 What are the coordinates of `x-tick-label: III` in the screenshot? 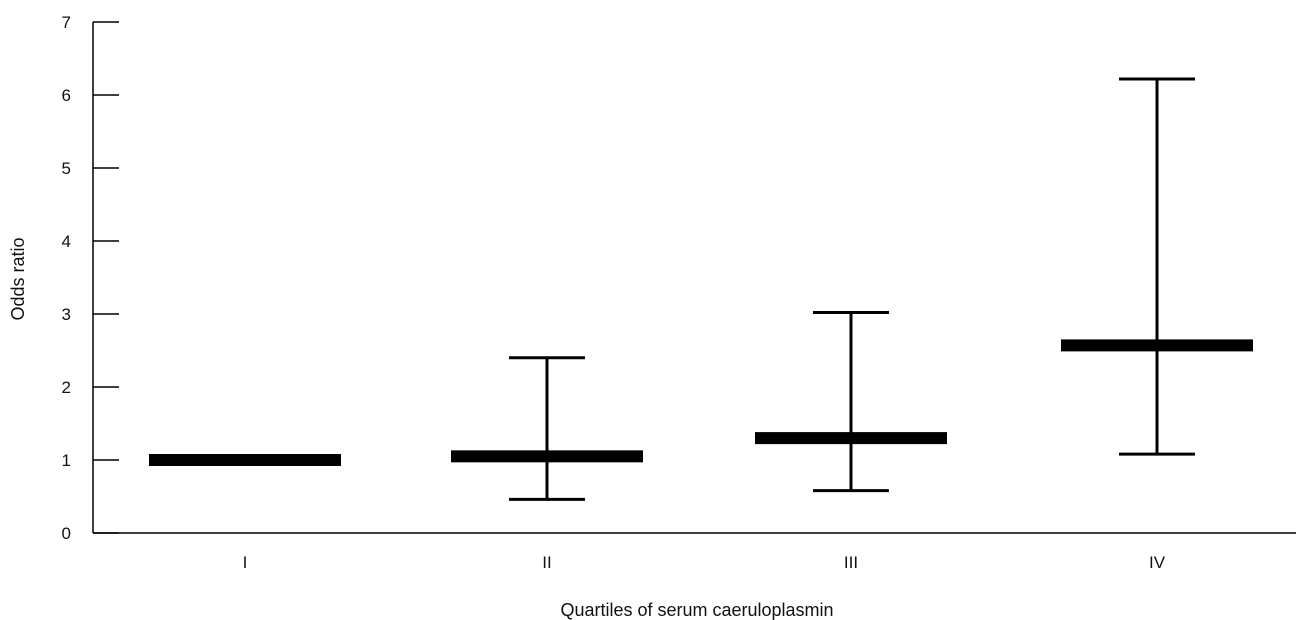 It's located at (851, 562).